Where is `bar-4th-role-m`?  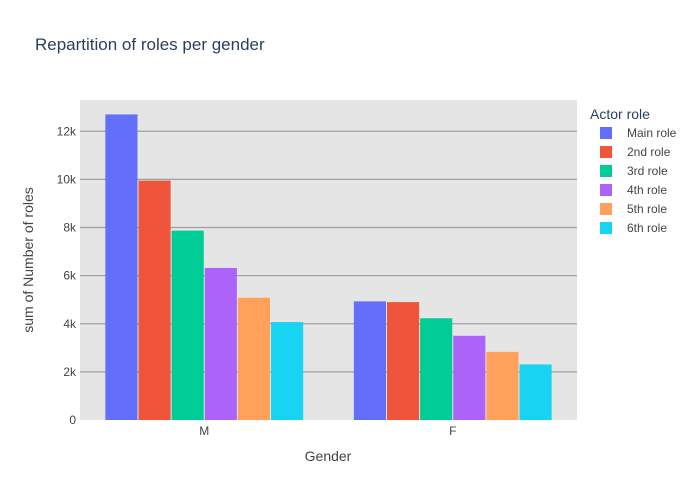 bar-4th-role-m is located at coordinates (220, 343).